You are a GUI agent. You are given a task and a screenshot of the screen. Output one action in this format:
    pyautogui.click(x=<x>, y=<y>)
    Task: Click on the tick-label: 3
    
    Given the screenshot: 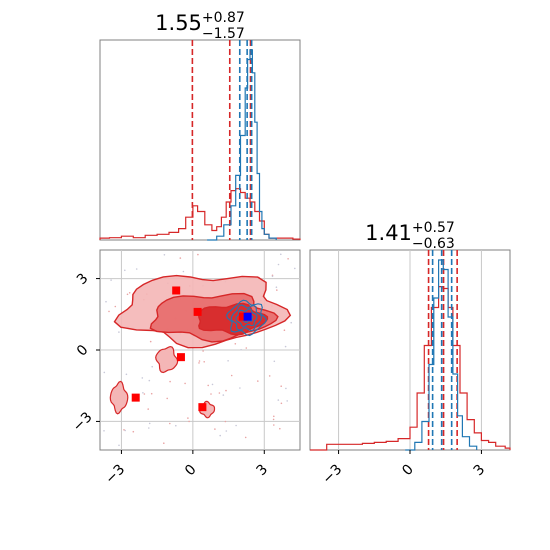 What is the action you would take?
    pyautogui.click(x=480, y=471)
    